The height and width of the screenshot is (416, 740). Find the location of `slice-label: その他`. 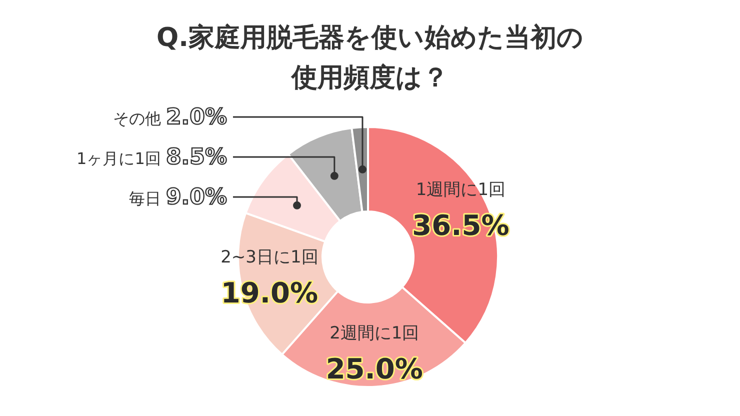

slice-label: その他 is located at coordinates (139, 118).